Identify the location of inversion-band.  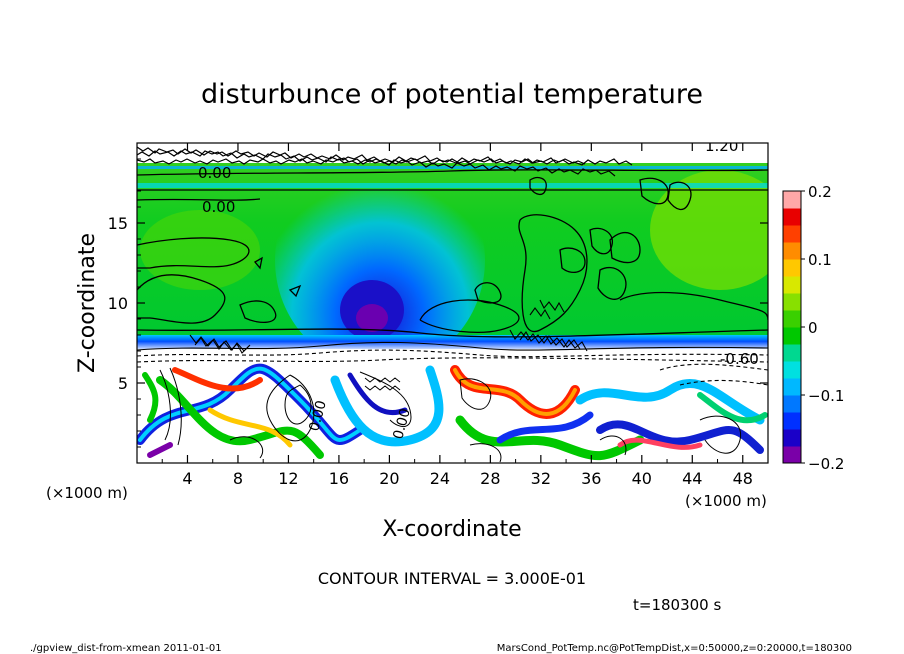
(452, 343).